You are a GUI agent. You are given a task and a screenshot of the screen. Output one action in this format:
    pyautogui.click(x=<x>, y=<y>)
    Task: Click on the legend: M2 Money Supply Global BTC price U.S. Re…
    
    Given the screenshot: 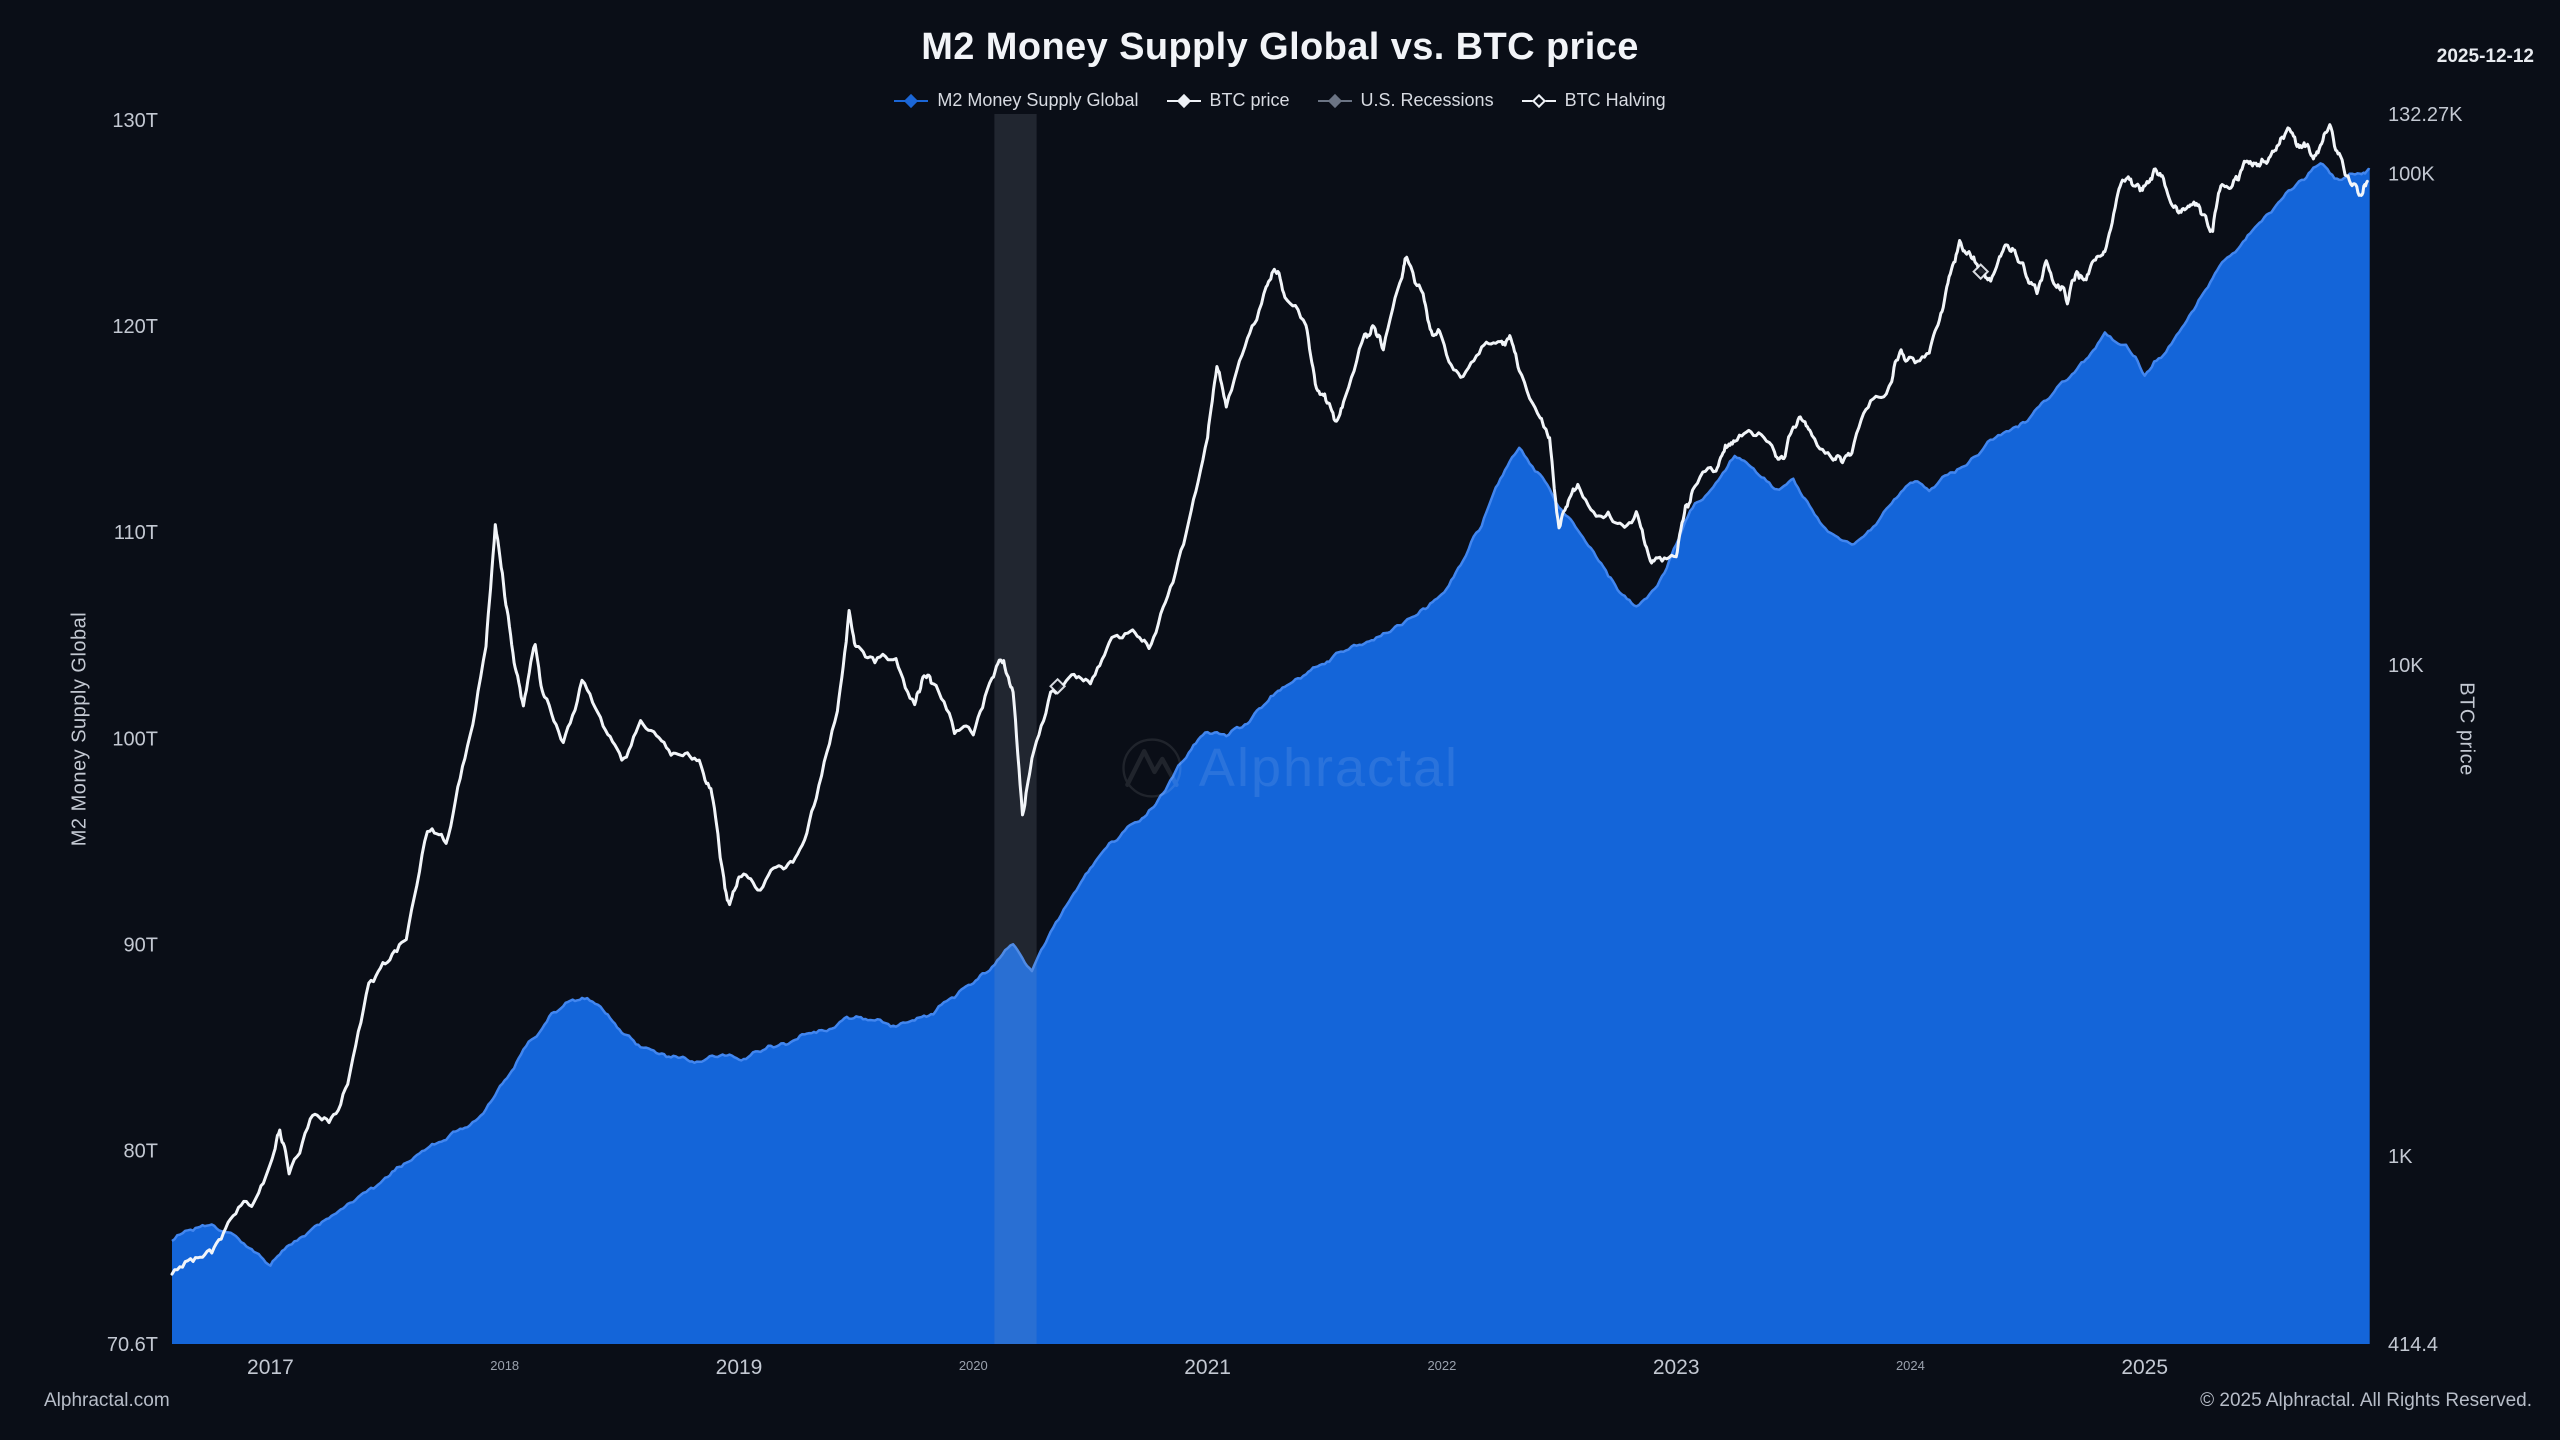 What is the action you would take?
    pyautogui.click(x=1280, y=100)
    